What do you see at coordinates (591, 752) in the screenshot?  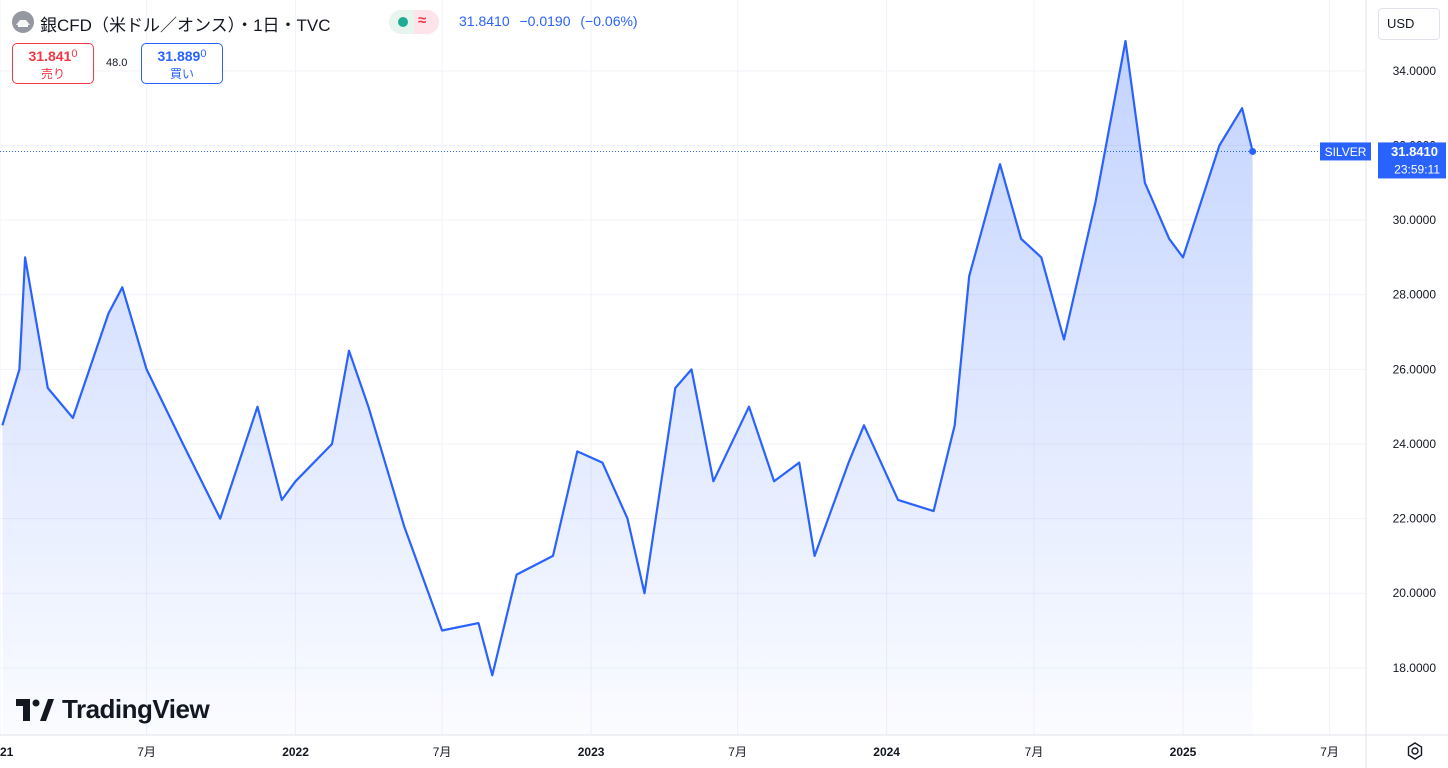 I see `x-tick-label: 2023` at bounding box center [591, 752].